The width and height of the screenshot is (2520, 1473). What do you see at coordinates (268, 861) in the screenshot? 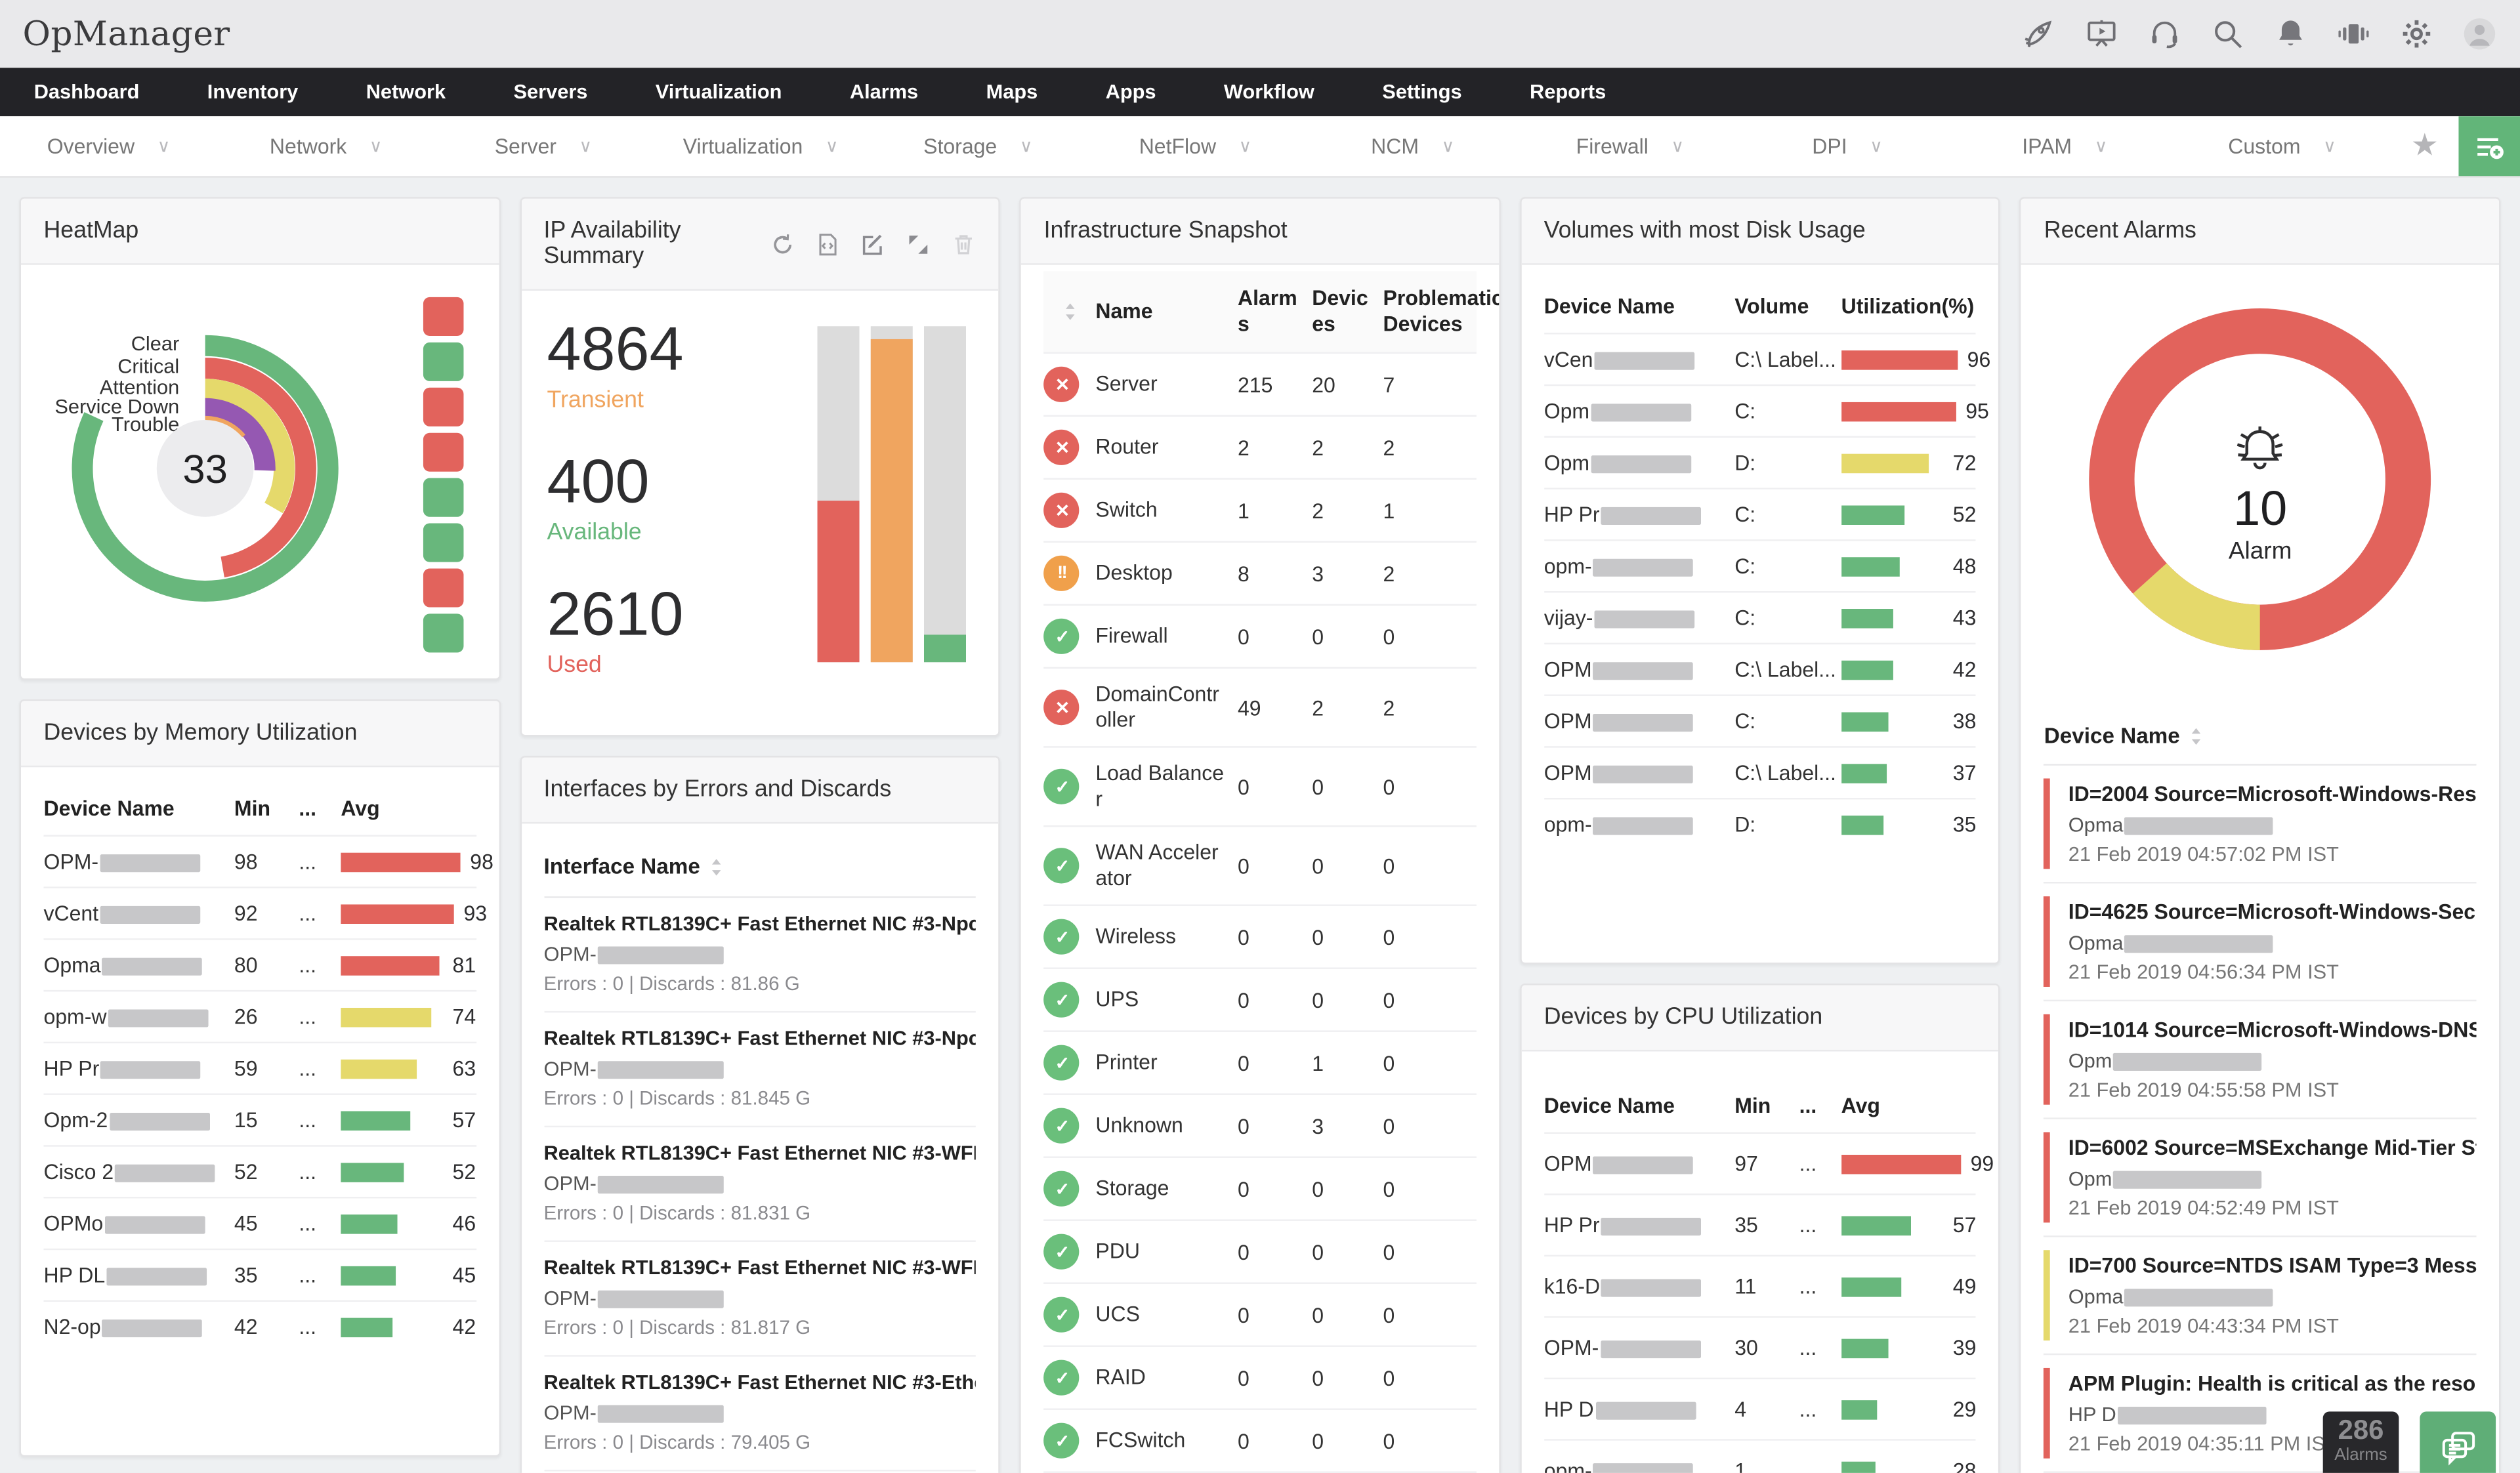
I see `table-row: OPM- 98 ... 98` at bounding box center [268, 861].